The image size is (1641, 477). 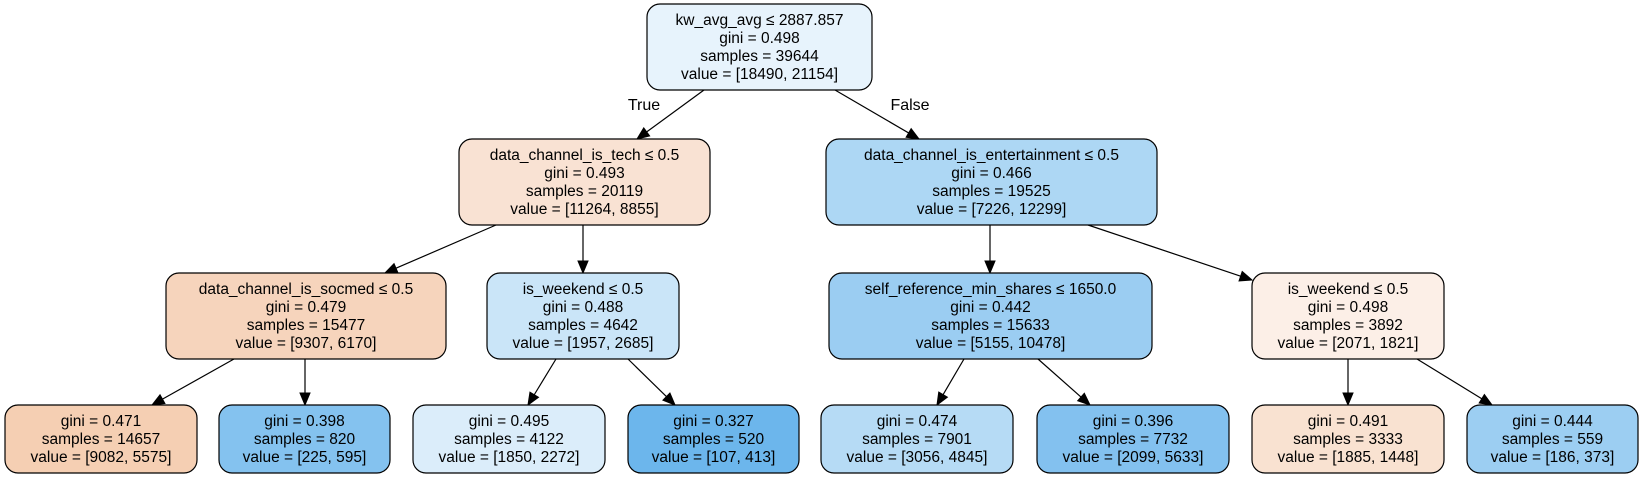 What do you see at coordinates (1348, 383) in the screenshot?
I see `edge-n12-n13` at bounding box center [1348, 383].